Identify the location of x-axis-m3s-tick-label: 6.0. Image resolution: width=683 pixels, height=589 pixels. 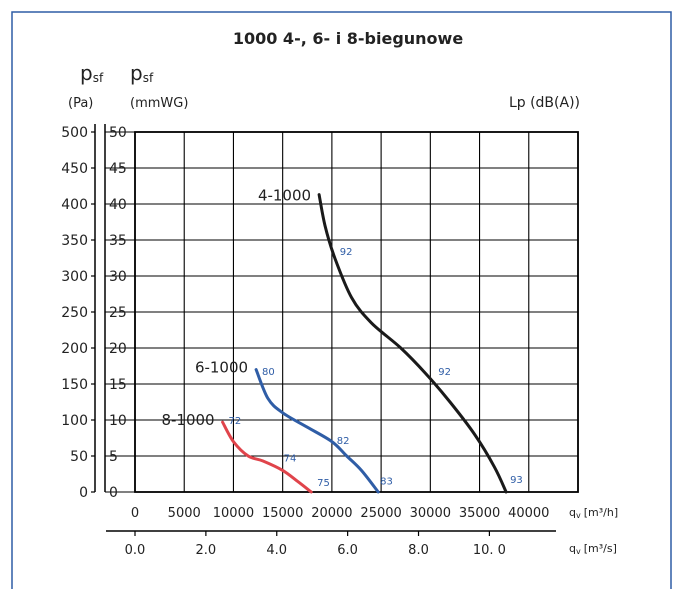
(347, 550).